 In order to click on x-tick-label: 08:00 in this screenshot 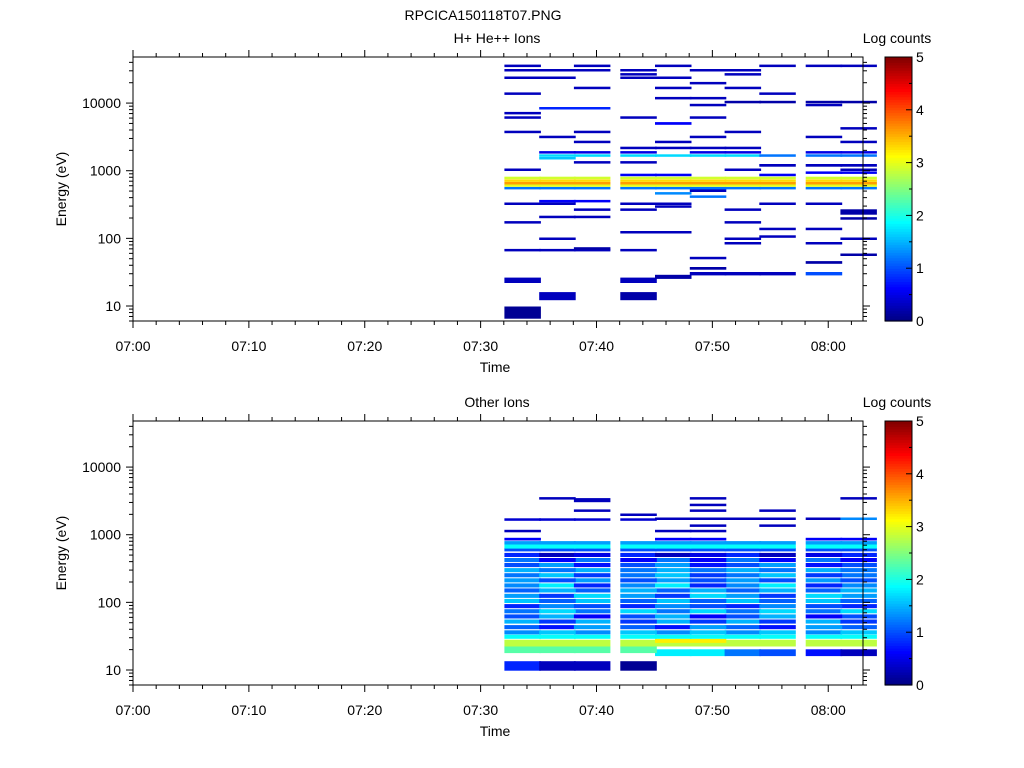, I will do `click(828, 346)`.